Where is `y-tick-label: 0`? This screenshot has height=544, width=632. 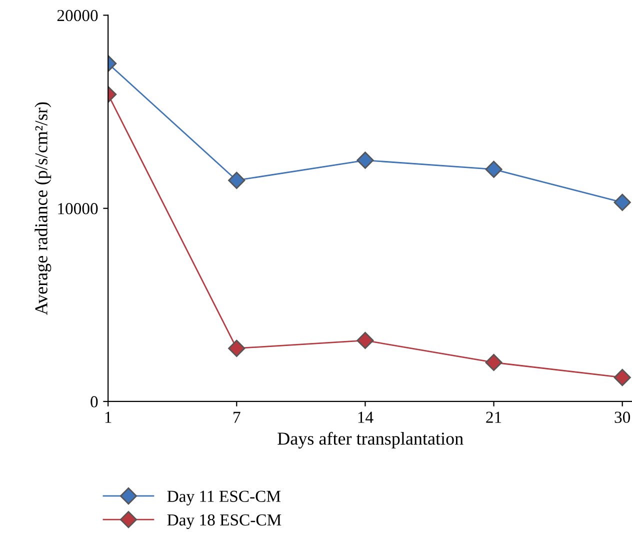
y-tick-label: 0 is located at coordinates (94, 402).